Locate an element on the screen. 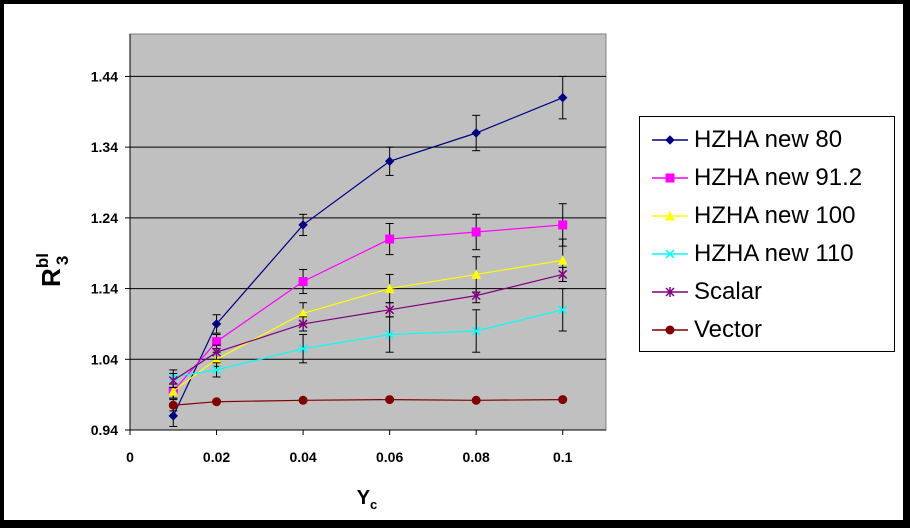  x-tick-label-4: 0.08 is located at coordinates (476, 457).